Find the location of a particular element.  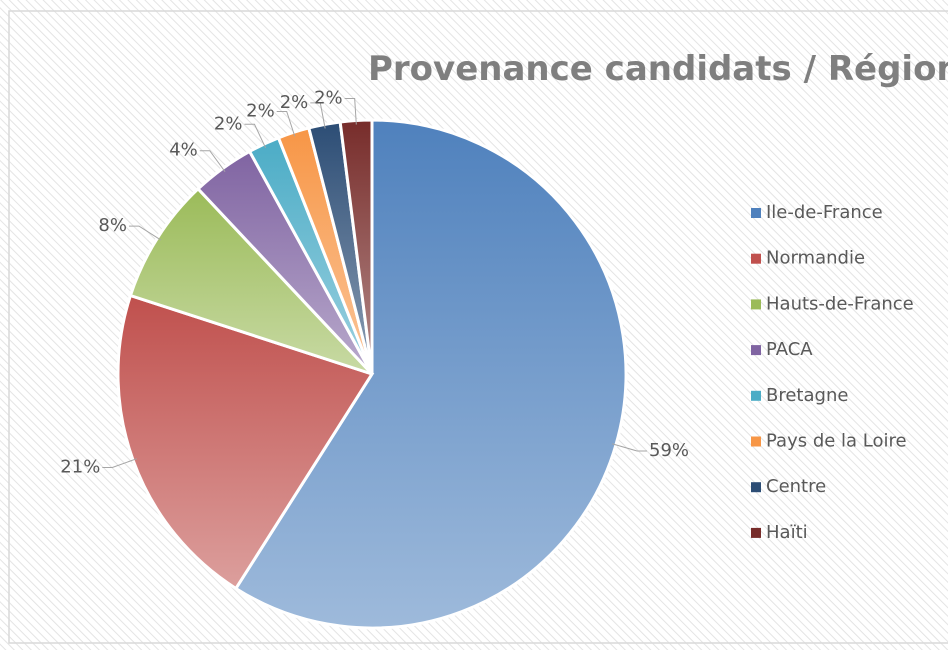

legend-label: Bretagne is located at coordinates (807, 395).